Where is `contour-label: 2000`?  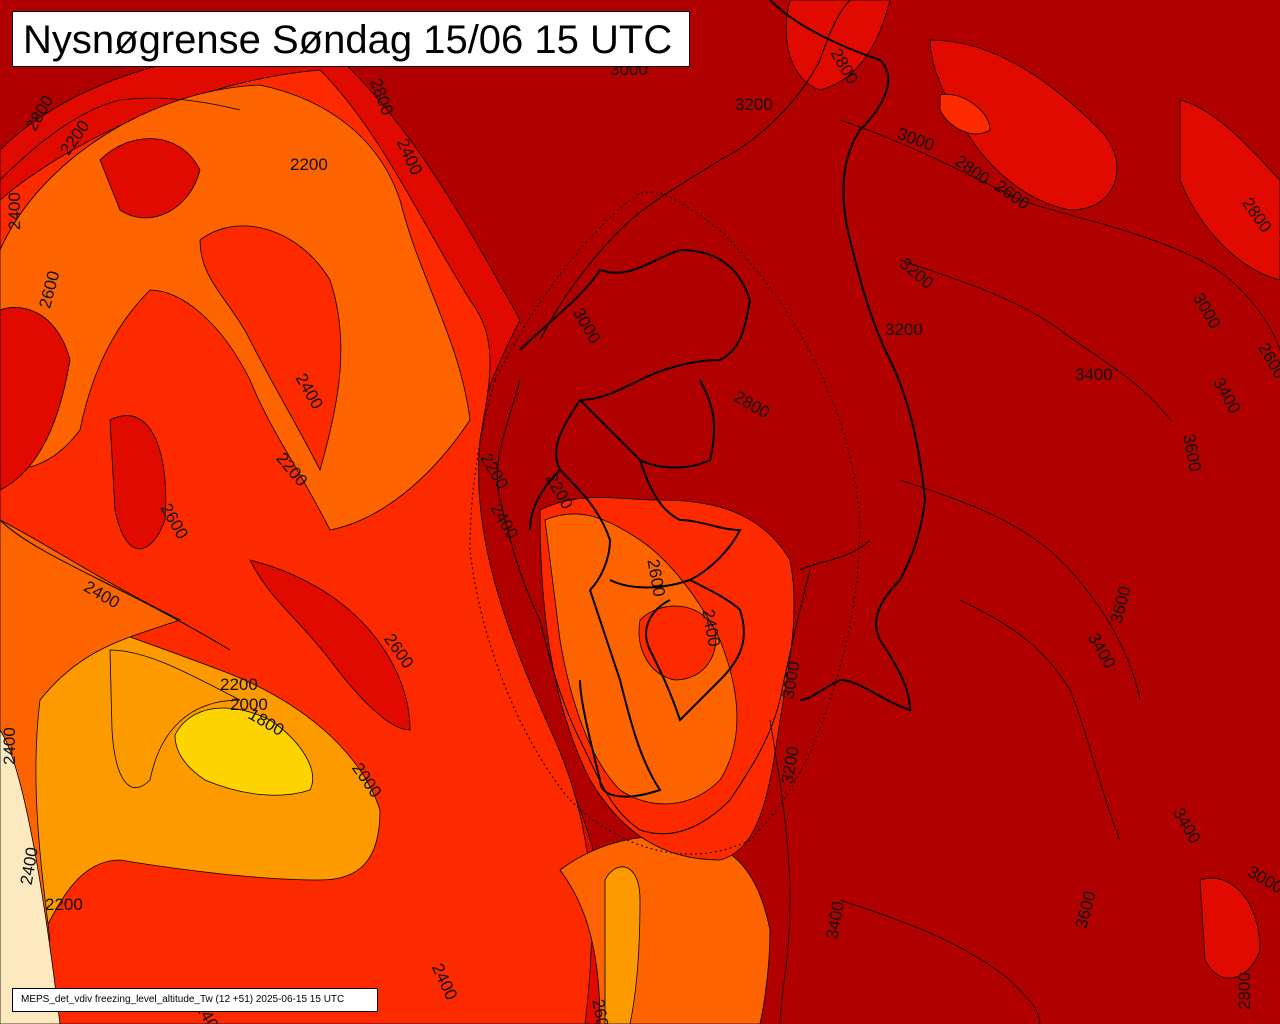 contour-label: 2000 is located at coordinates (249, 704).